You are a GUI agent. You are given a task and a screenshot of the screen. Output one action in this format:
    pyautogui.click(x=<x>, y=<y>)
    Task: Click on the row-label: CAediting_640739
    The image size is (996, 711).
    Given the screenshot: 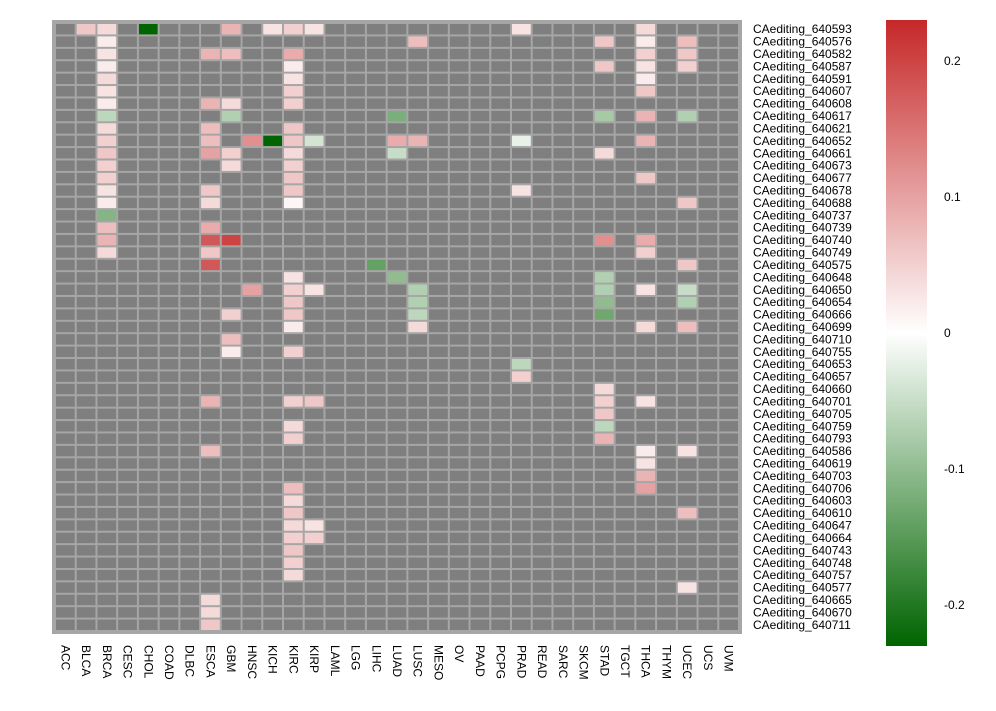 What is the action you would take?
    pyautogui.click(x=802, y=228)
    